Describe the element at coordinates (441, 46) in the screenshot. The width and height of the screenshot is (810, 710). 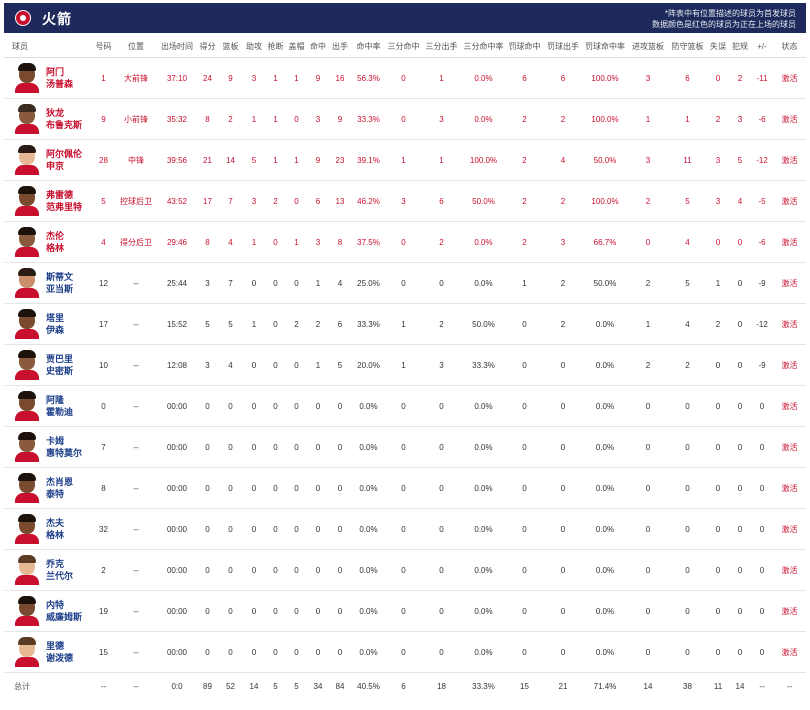
I see `column-header: 三分出手` at that location.